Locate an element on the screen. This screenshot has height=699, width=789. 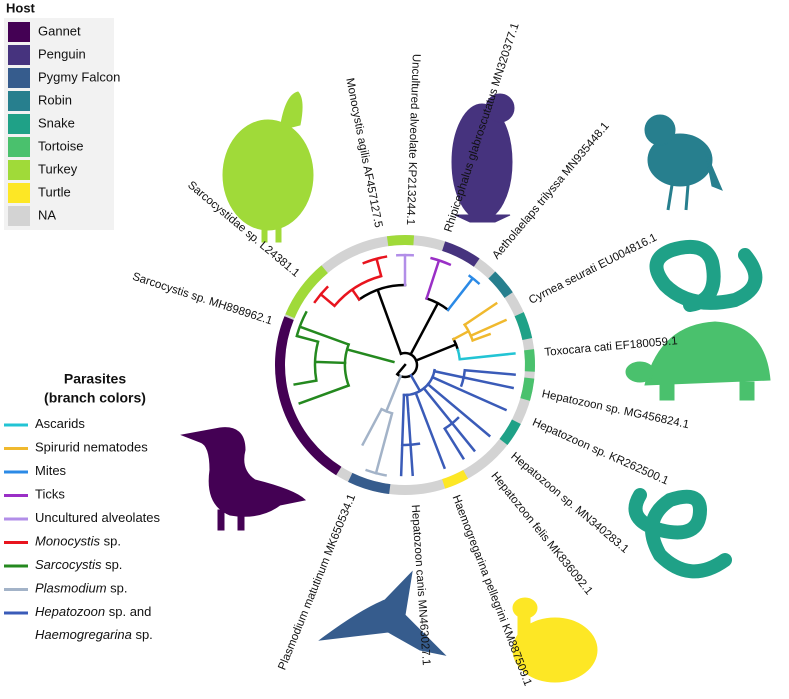
legend-label: Uncultured alveolates is located at coordinates (98, 517).